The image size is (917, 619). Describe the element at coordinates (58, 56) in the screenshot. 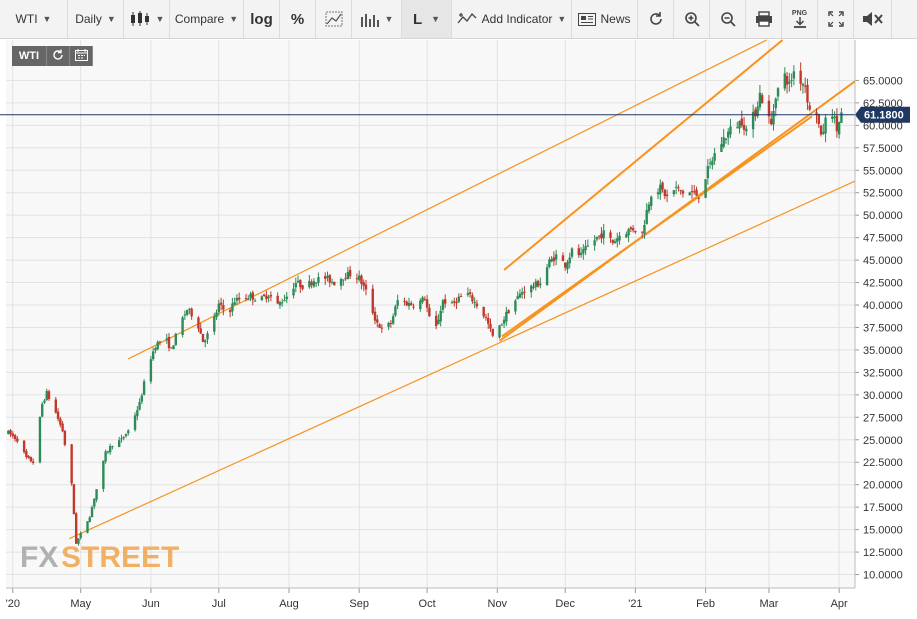

I see `mini-refresh-button` at that location.